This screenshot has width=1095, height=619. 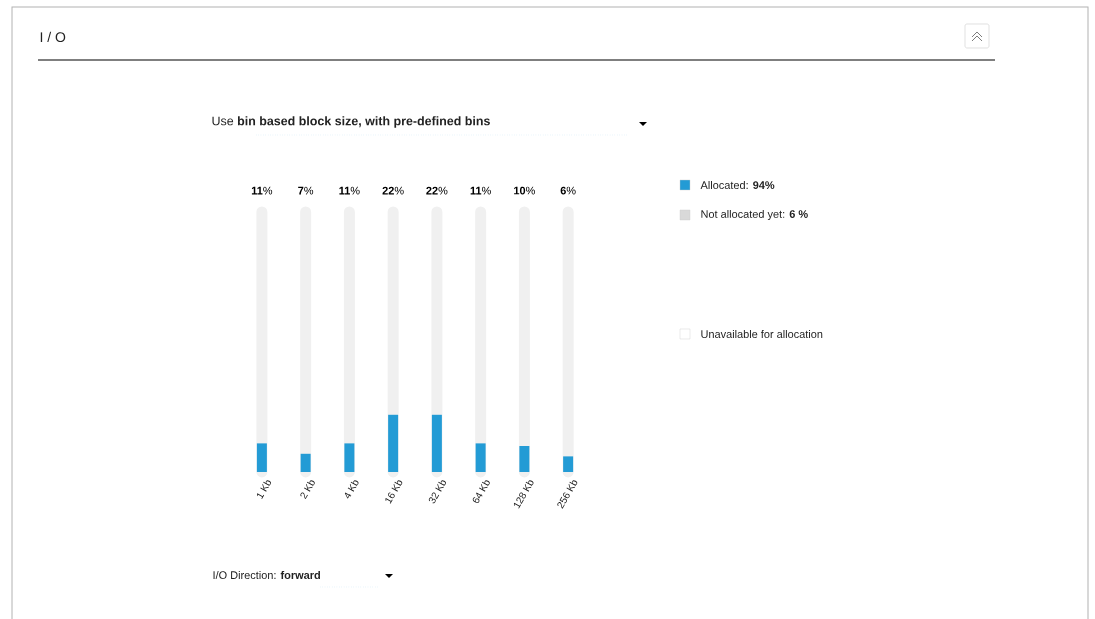 What do you see at coordinates (307, 490) in the screenshot?
I see `x-tick-label: 2 Kb` at bounding box center [307, 490].